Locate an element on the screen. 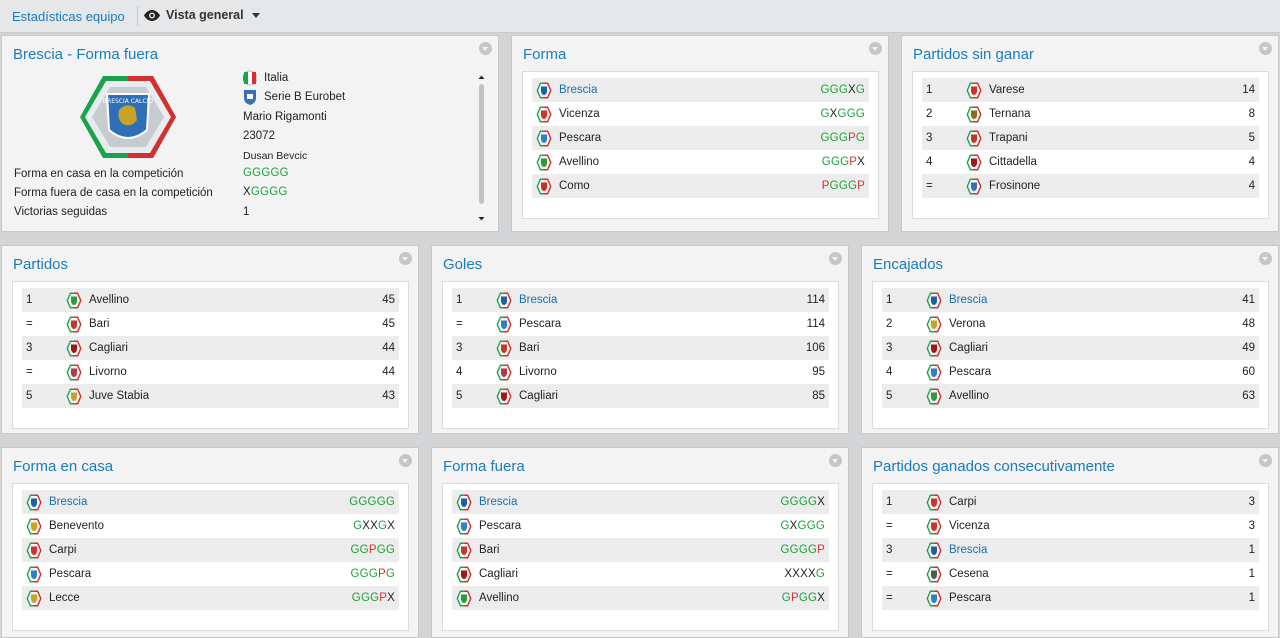 The height and width of the screenshot is (638, 1280). list-row: 1 Brescia 41 is located at coordinates (1070, 300).